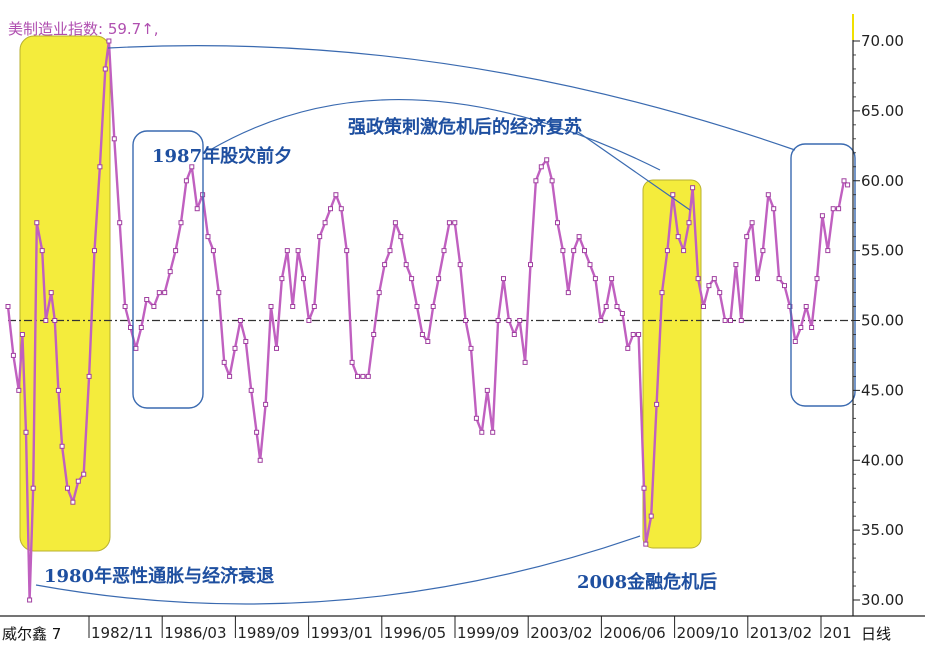 This screenshot has height=649, width=925. Describe the element at coordinates (882, 460) in the screenshot. I see `y-tick-label: 40.00` at that location.